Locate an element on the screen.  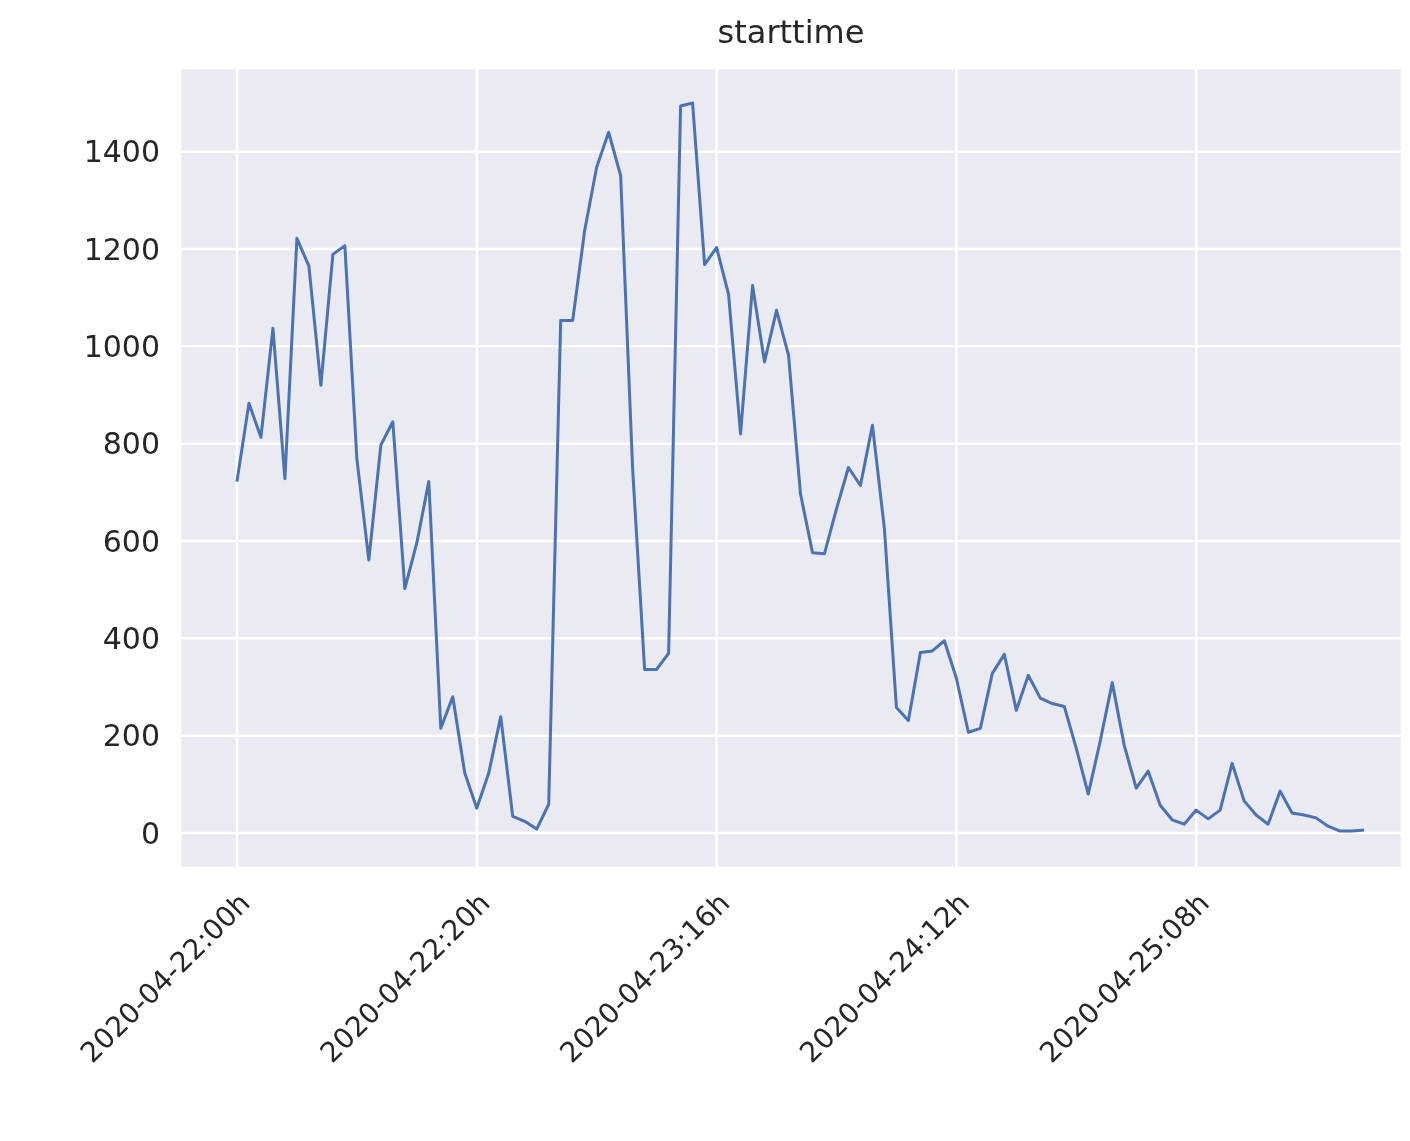
y-tick-label: 1000 is located at coordinates (121, 346).